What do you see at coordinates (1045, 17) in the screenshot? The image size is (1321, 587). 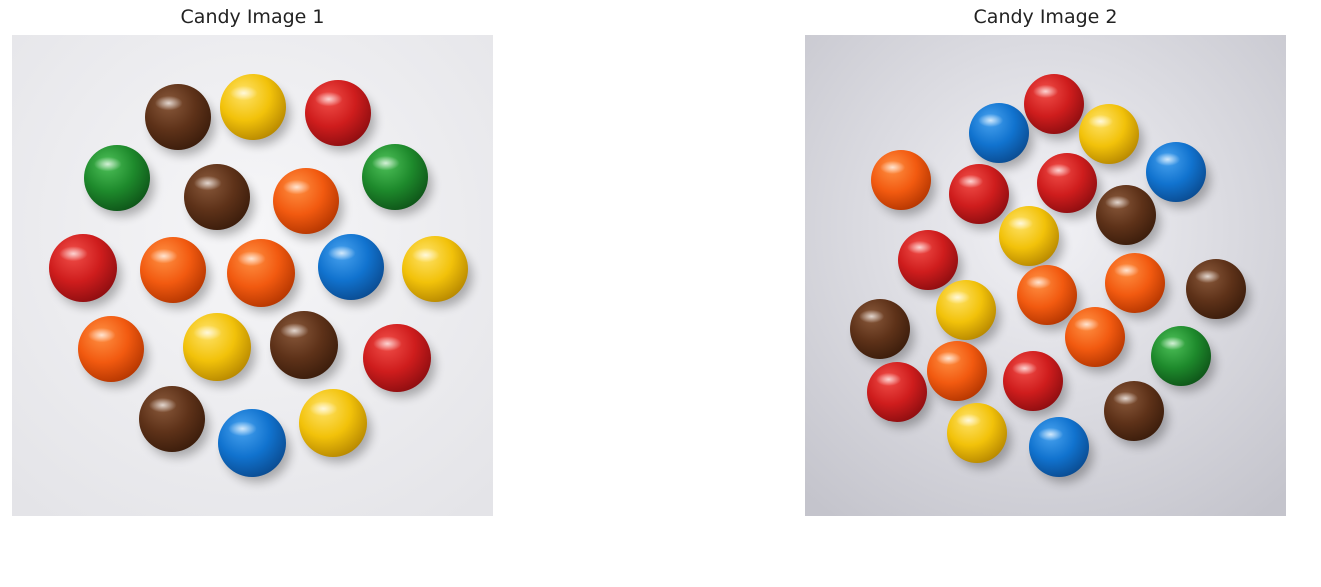 I see `panel-title-2: Candy Image 2` at bounding box center [1045, 17].